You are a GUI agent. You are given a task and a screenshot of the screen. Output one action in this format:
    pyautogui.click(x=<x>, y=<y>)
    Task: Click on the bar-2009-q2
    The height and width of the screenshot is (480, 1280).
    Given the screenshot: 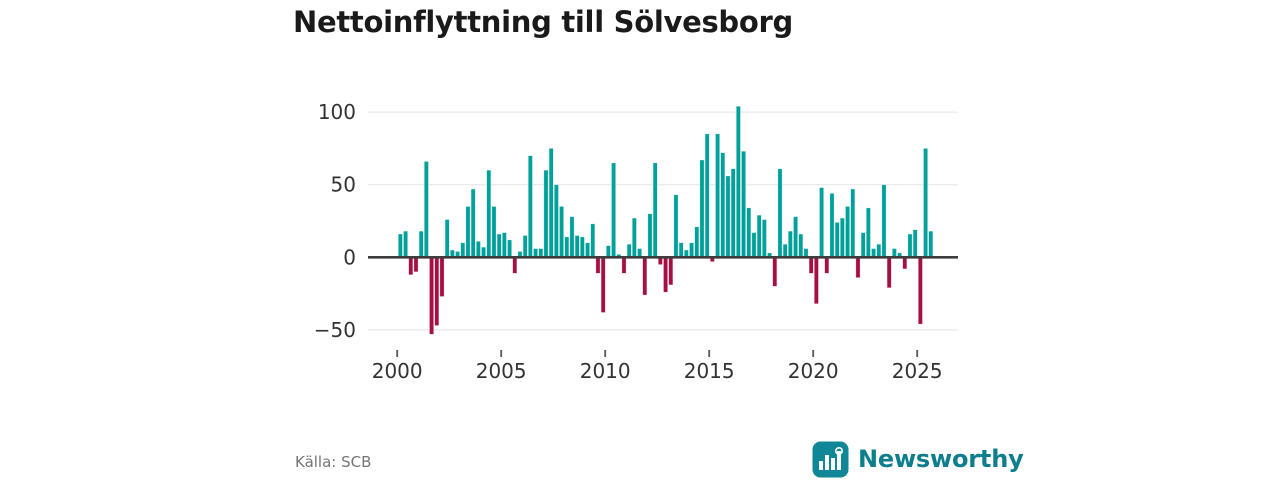 What is the action you would take?
    pyautogui.click(x=593, y=240)
    